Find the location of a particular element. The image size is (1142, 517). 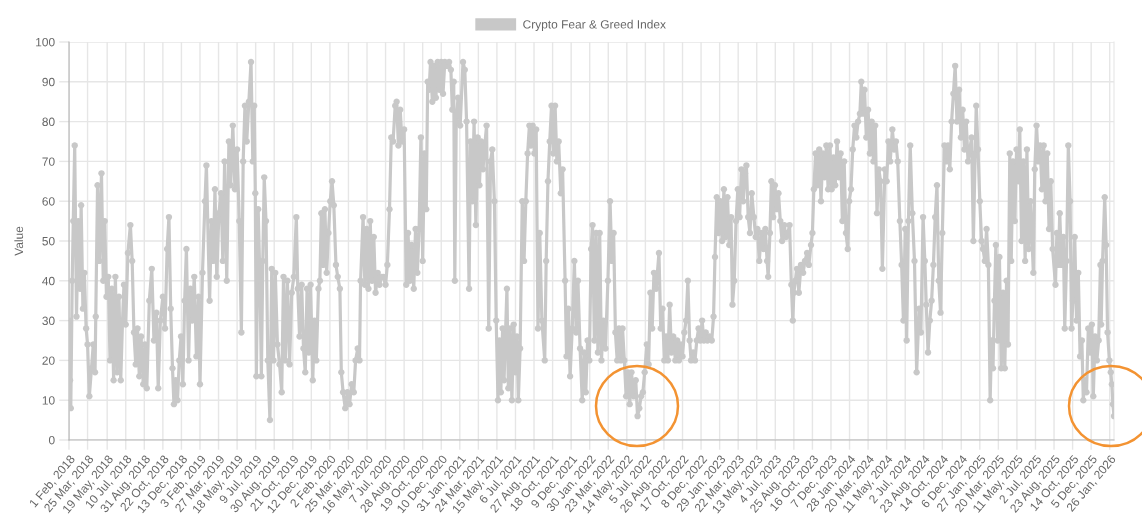

y-axis-title: Value is located at coordinates (19, 241).